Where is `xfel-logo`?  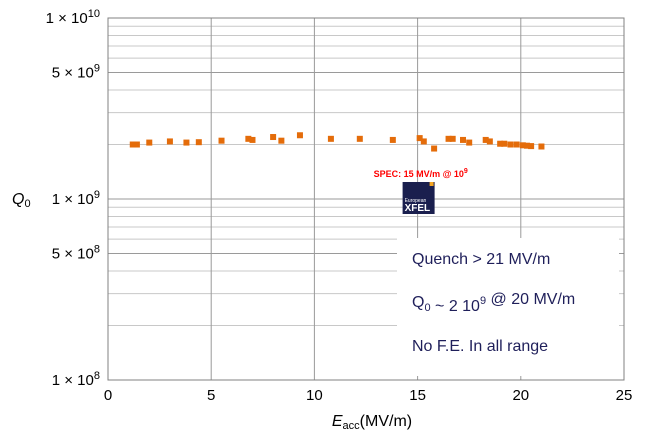 xfel-logo is located at coordinates (418, 198).